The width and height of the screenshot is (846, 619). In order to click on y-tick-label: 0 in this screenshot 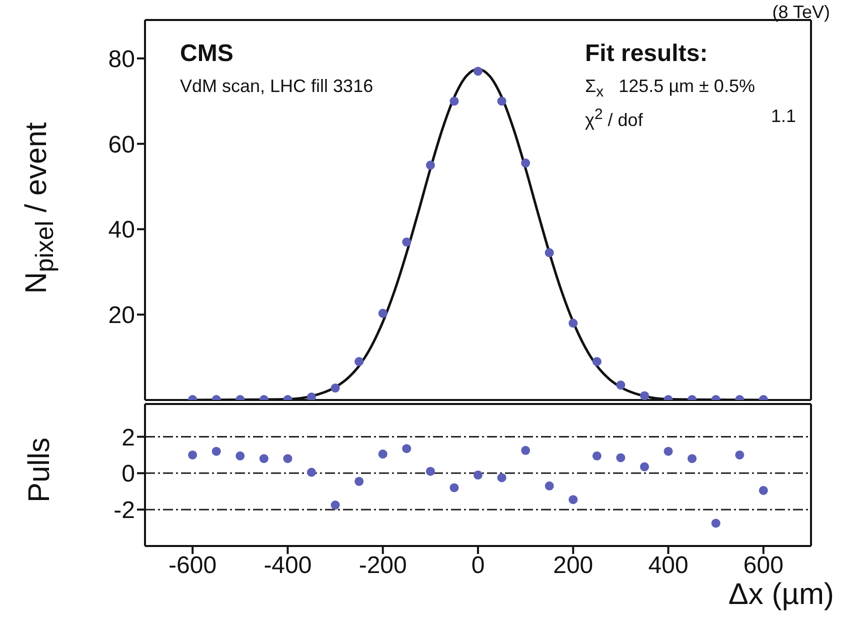, I will do `click(128, 474)`.